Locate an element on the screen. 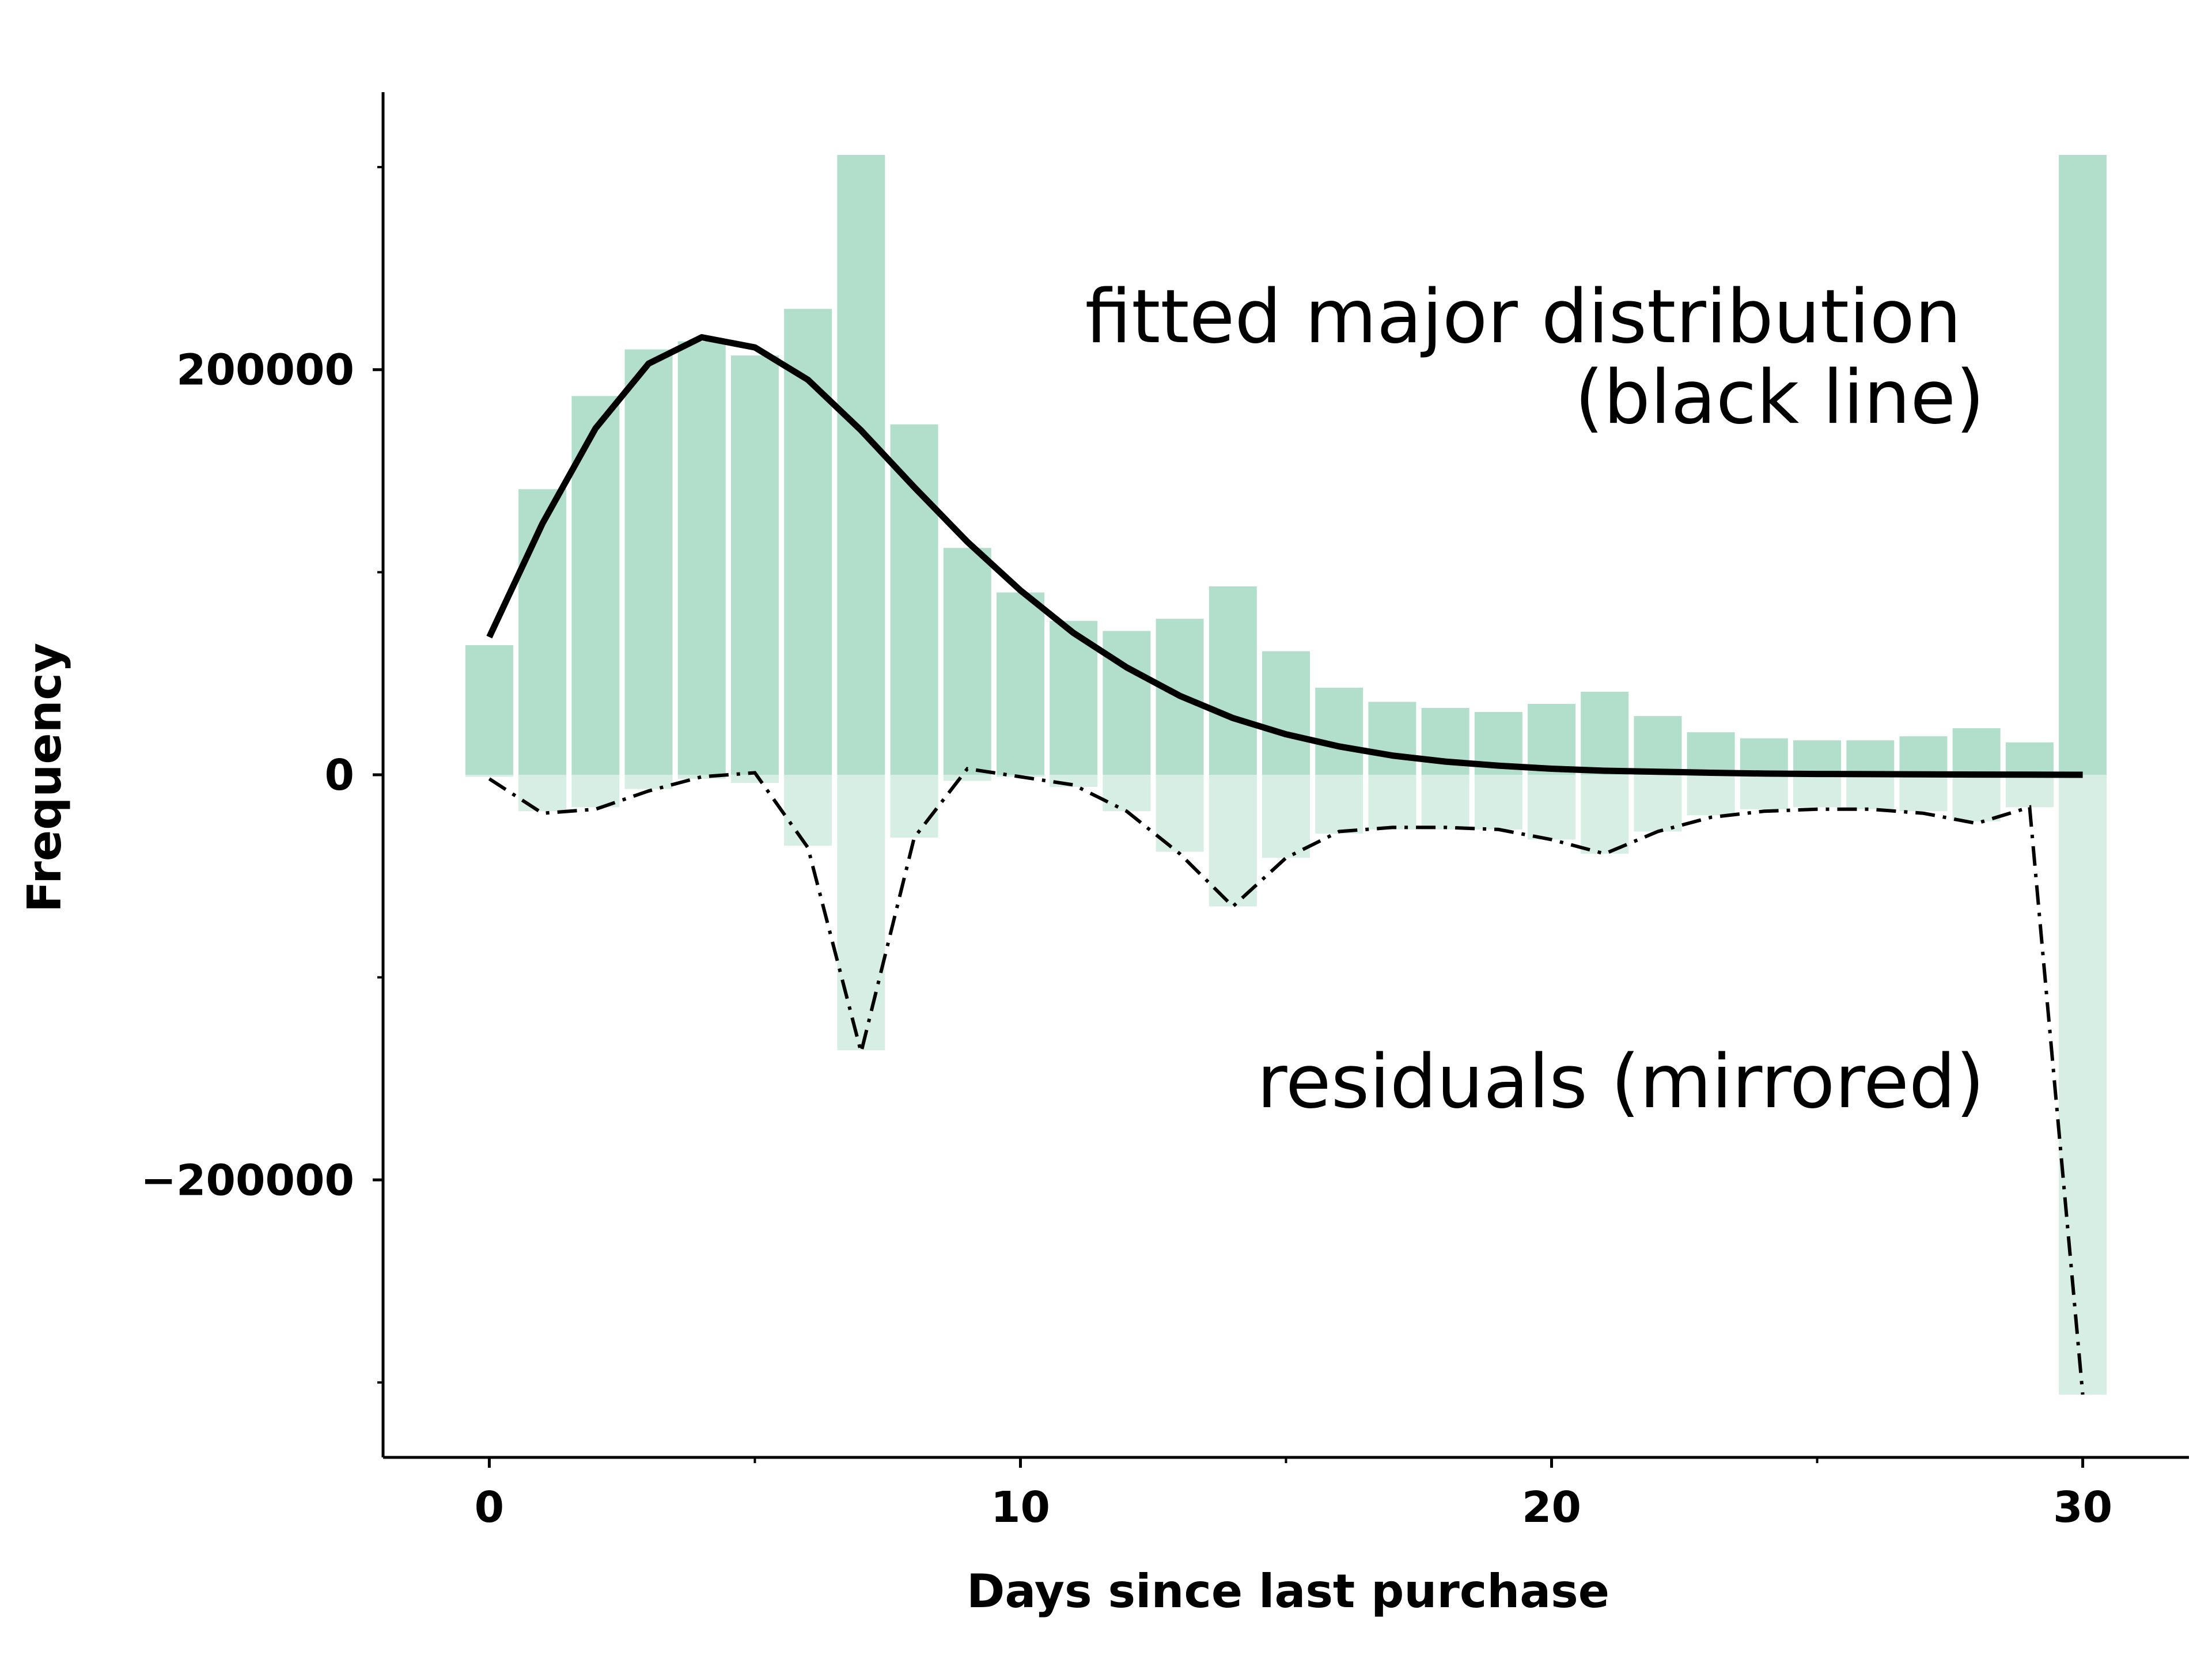 The height and width of the screenshot is (1659, 2212). y-tick-label--200000: −200000 is located at coordinates (247, 1180).